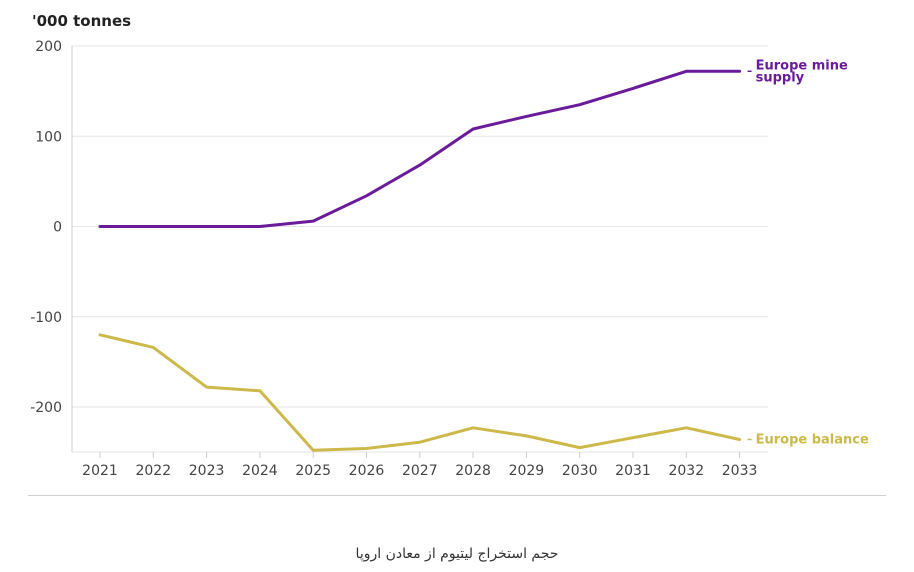 This screenshot has width=914, height=572. I want to click on x-tick-label: 2022, so click(153, 471).